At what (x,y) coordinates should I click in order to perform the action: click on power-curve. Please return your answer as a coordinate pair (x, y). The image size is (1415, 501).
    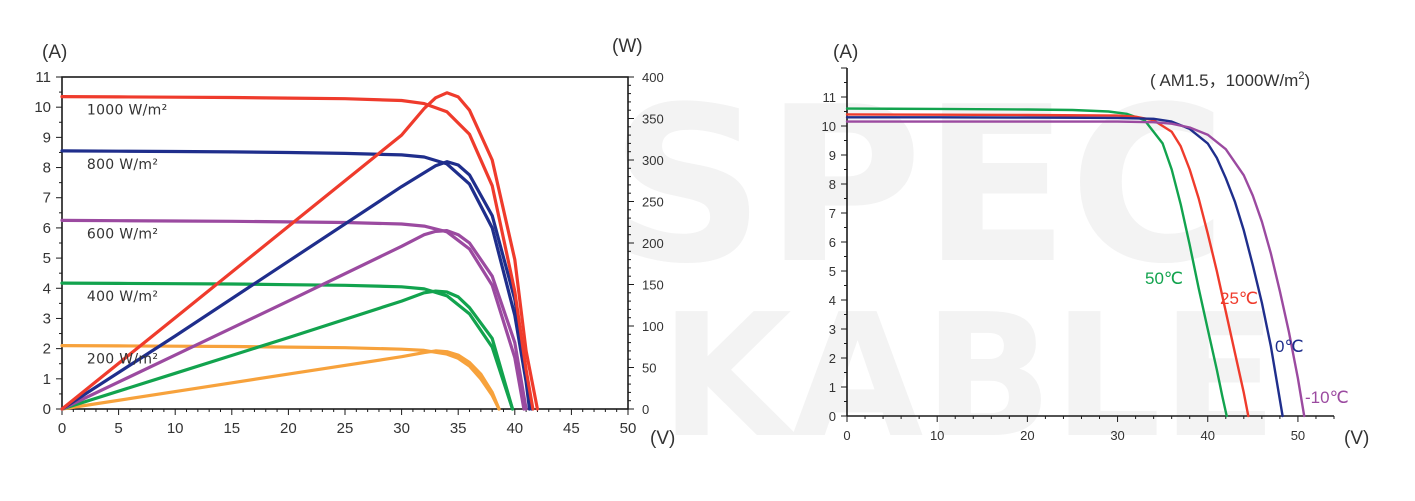
    Looking at the image, I should click on (280, 380).